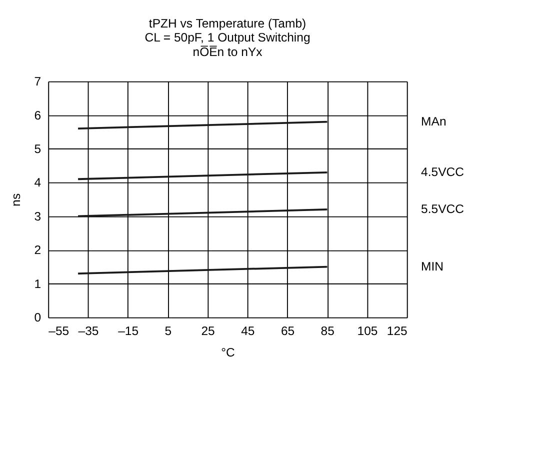 Image resolution: width=540 pixels, height=455 pixels. I want to click on y-tick-label: 5, so click(38, 149).